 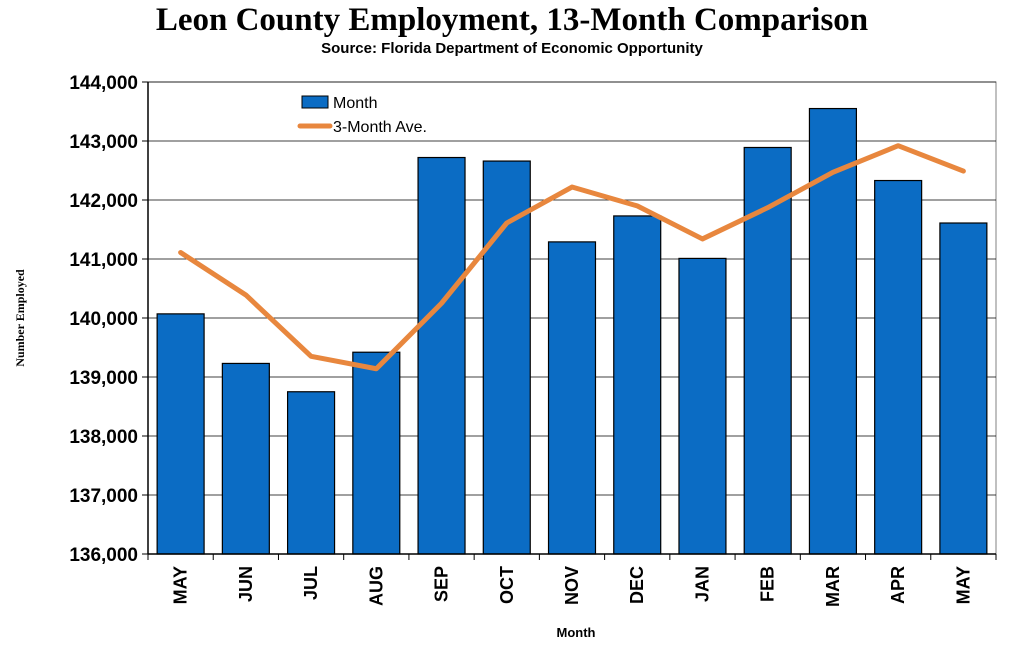 I want to click on x-tick-label: NOV, so click(x=572, y=585).